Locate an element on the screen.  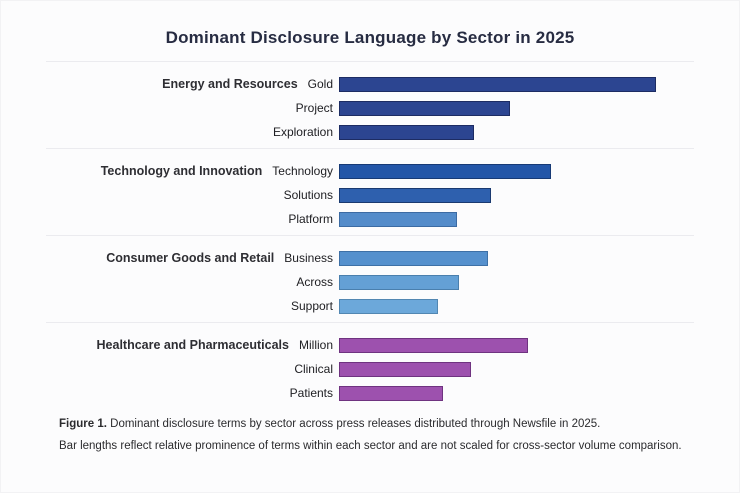
figure-label: Figure 1. is located at coordinates (83, 424).